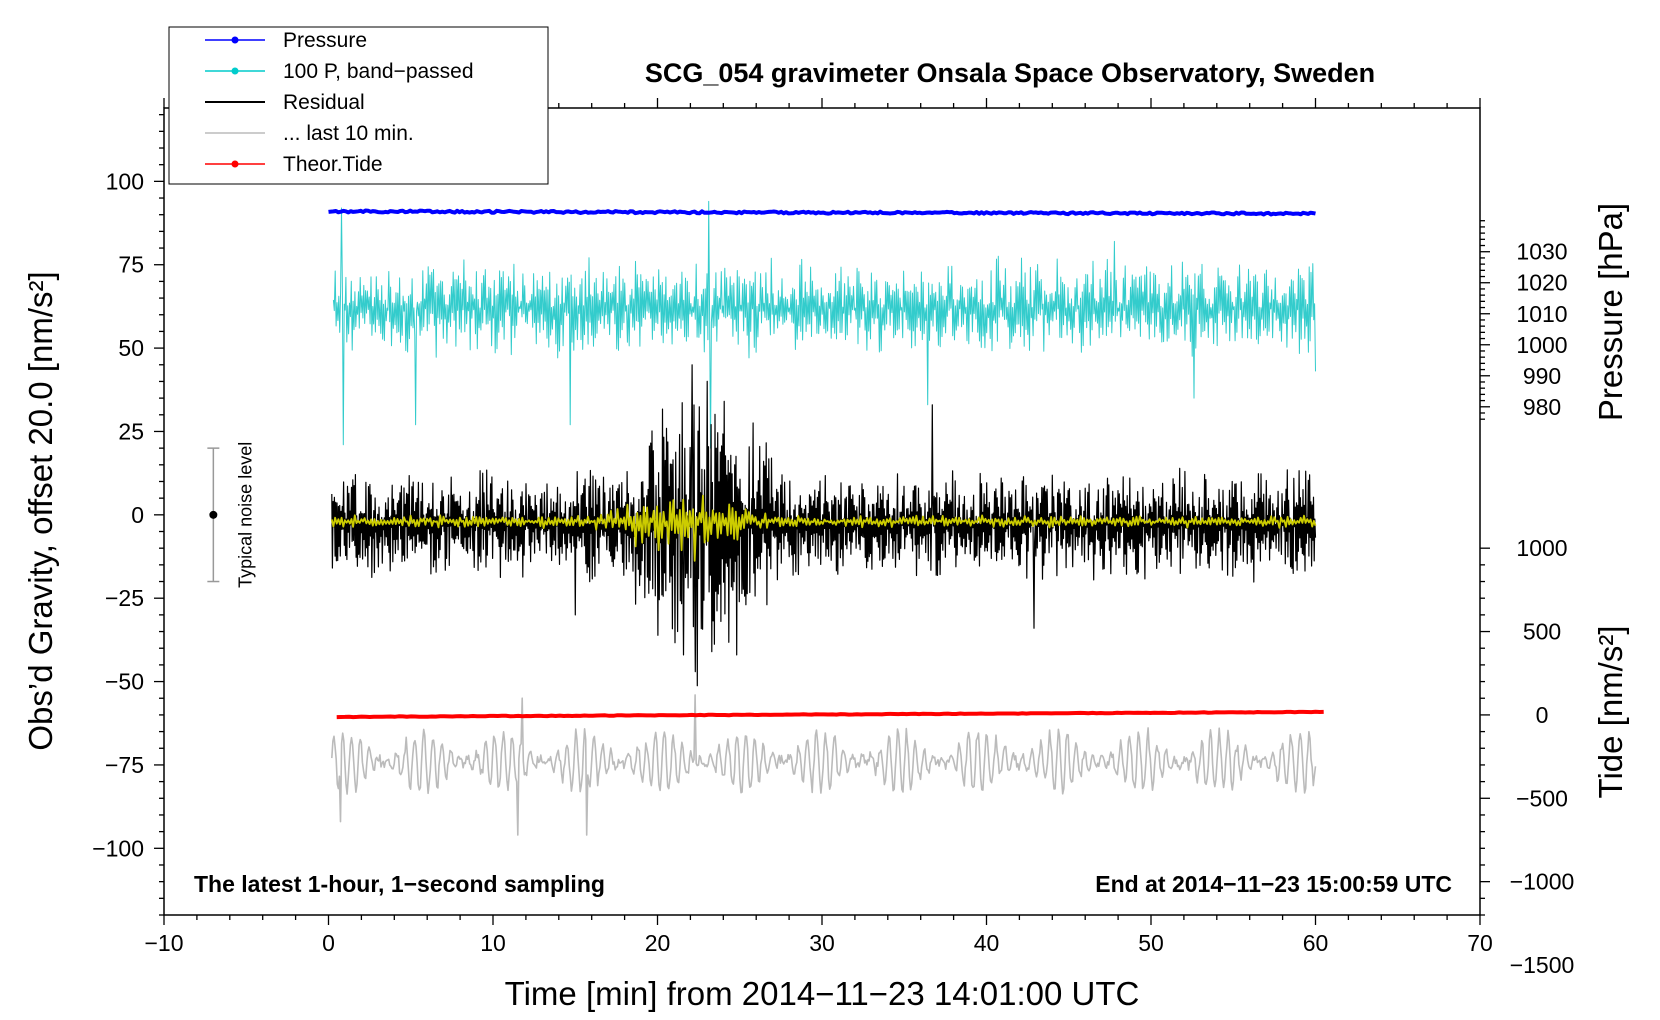 Image resolution: width=1660 pixels, height=1020 pixels. What do you see at coordinates (822, 212) in the screenshot?
I see `series-pressure` at bounding box center [822, 212].